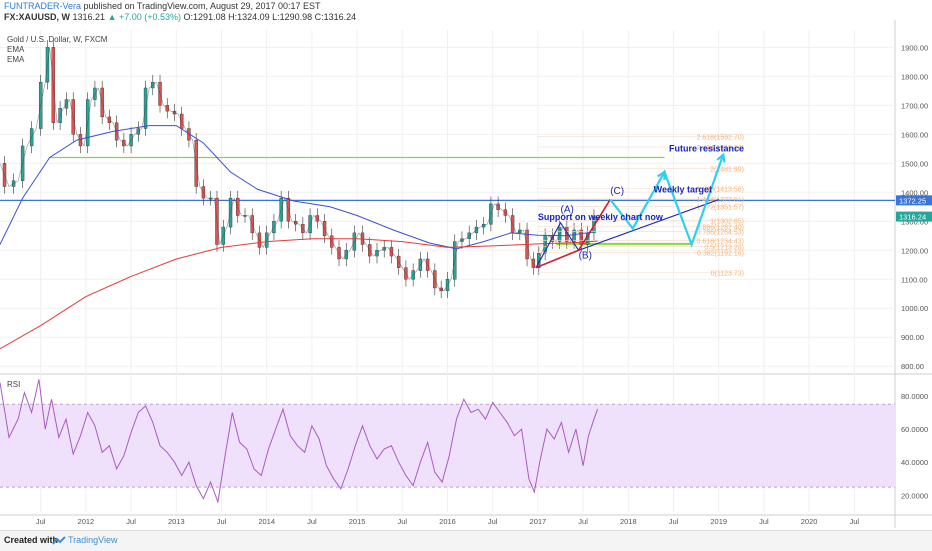 Image resolution: width=932 pixels, height=551 pixels. I want to click on ema-label-2: EMA, so click(16, 59).